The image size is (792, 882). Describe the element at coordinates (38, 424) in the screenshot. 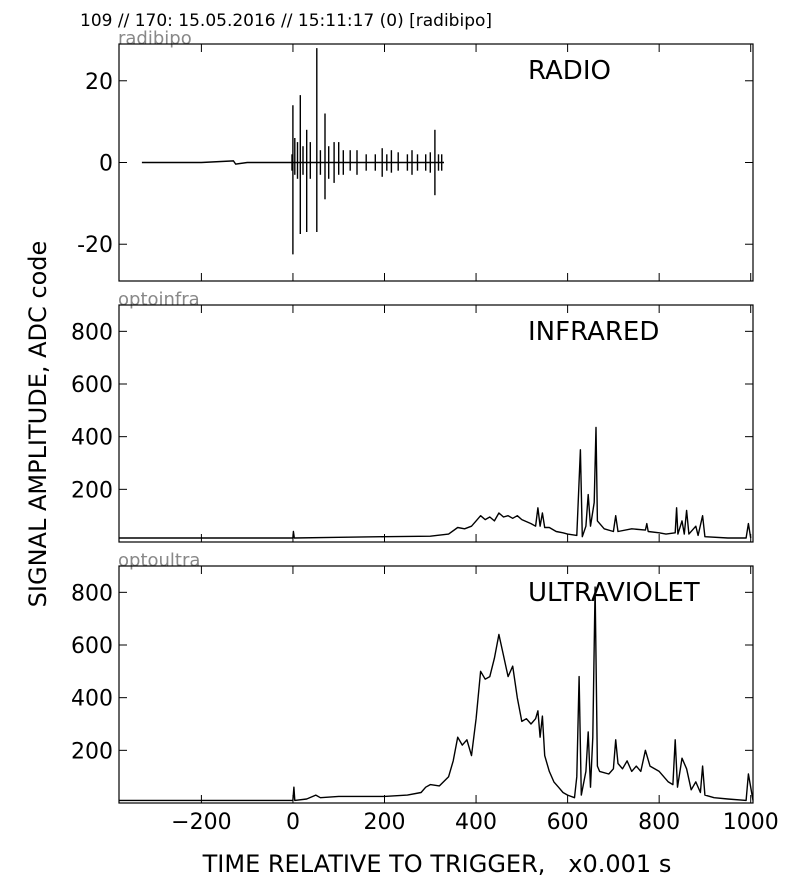

I see `y-axis-label: SIGNAL AMPLITUDE, ADC code` at that location.